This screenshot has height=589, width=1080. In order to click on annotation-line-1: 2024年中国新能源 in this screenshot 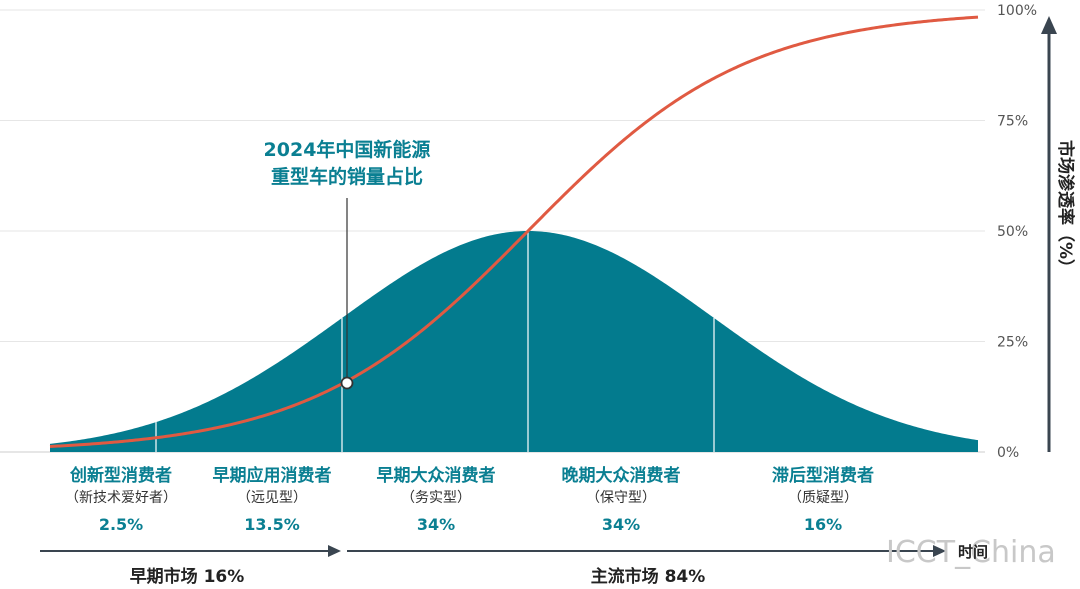, I will do `click(347, 149)`.